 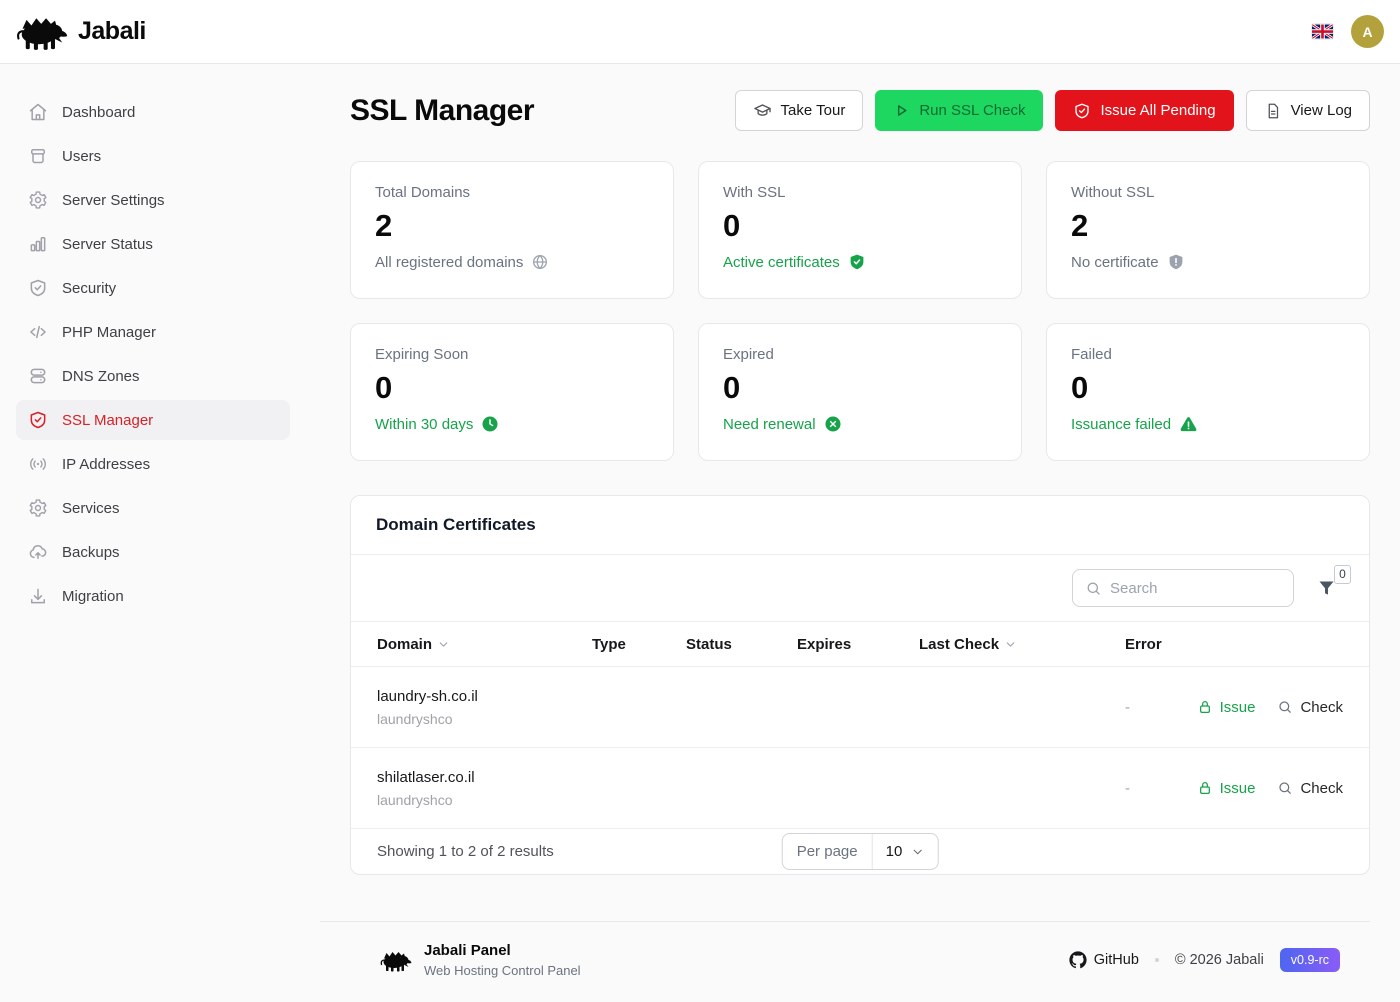 What do you see at coordinates (101, 376) in the screenshot?
I see `sidebar-item-label: DNS Zones` at bounding box center [101, 376].